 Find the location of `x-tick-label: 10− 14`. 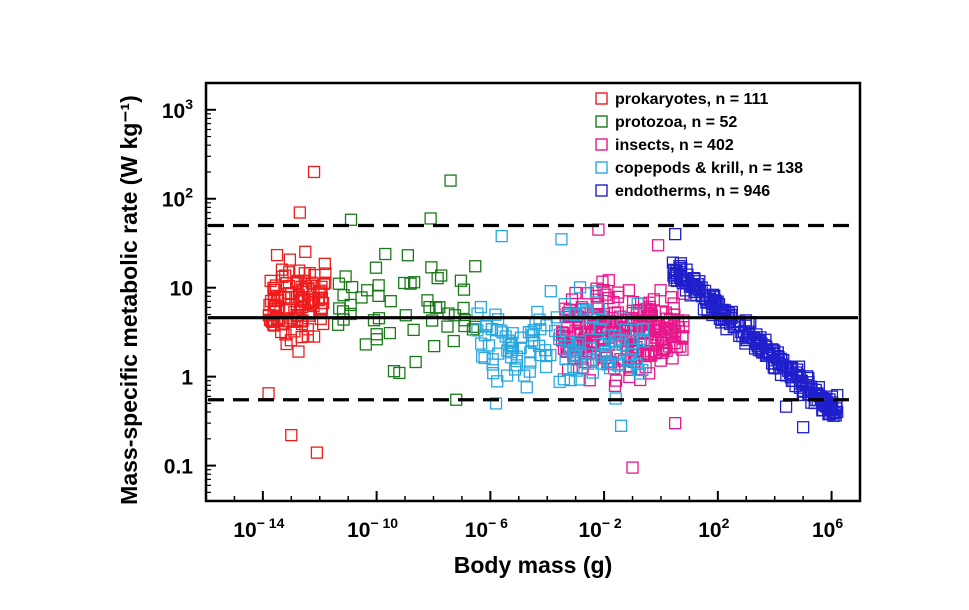

x-tick-label: 10− 14 is located at coordinates (258, 528).